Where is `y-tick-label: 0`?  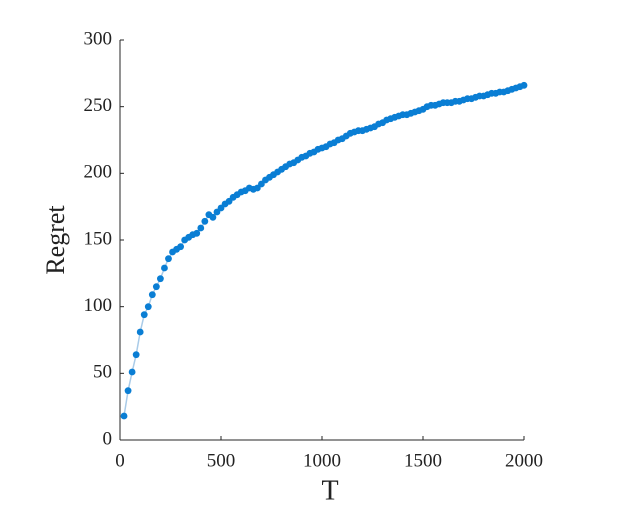
y-tick-label: 0 is located at coordinates (108, 438).